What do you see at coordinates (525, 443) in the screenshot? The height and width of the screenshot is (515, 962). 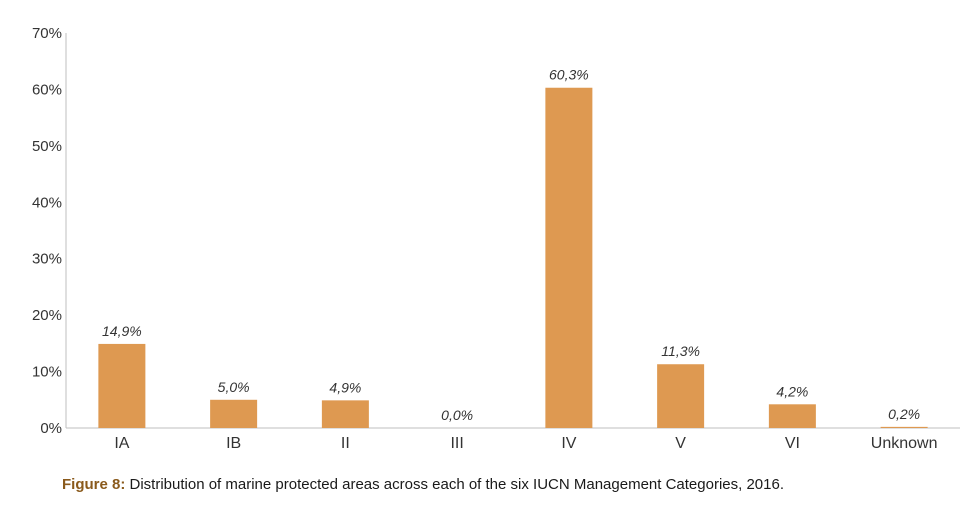 I see `x-axis-category-labels: IA IB II III IV V VI Unknown` at bounding box center [525, 443].